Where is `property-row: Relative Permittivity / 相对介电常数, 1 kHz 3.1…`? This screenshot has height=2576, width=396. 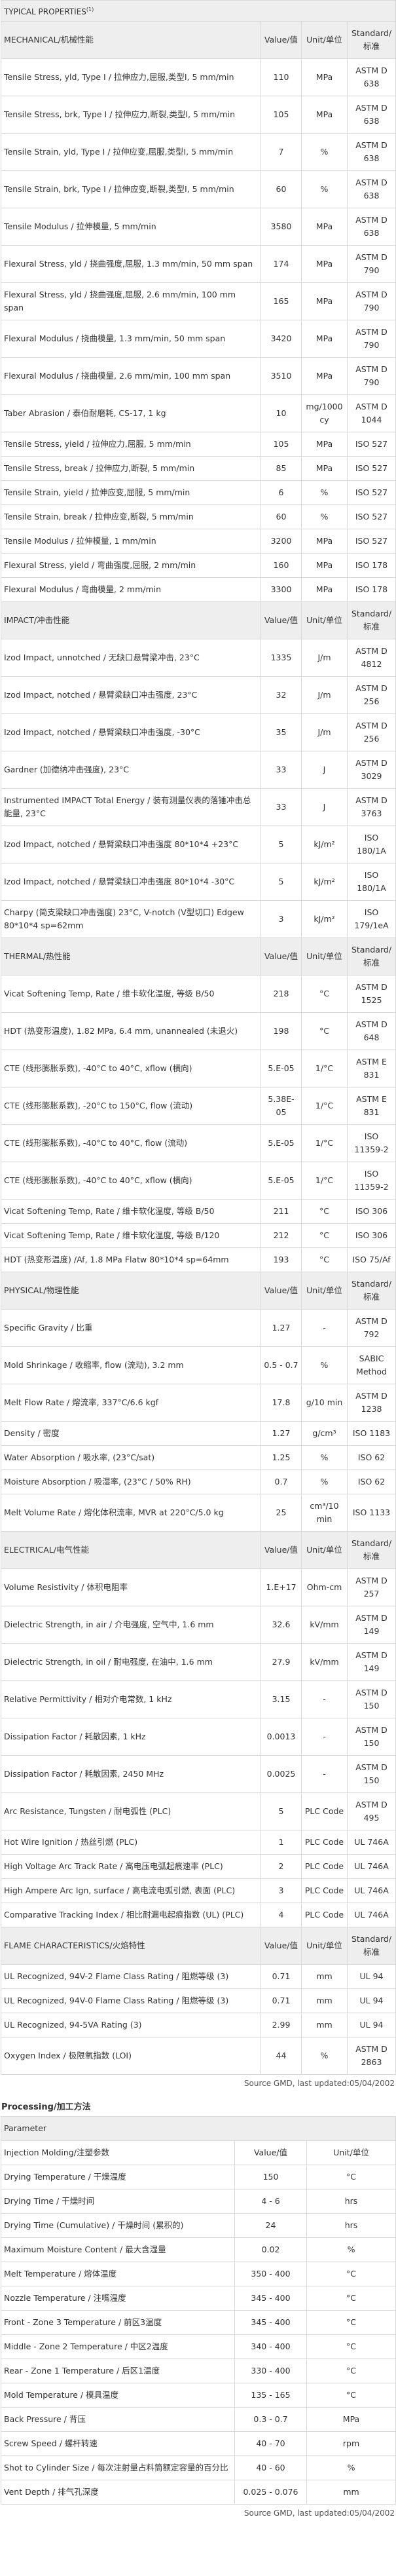
property-row: Relative Permittivity / 相对介电常数, 1 kHz 3.1… is located at coordinates (198, 1699).